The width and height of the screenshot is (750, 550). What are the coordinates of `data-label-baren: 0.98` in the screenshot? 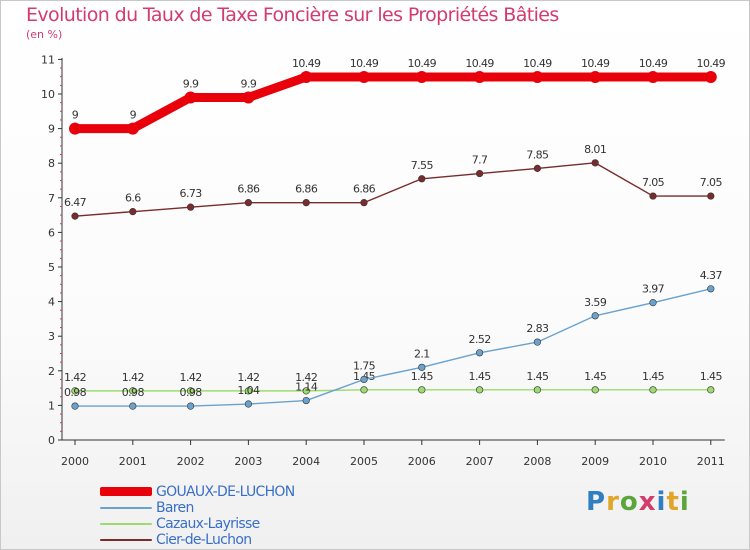 It's located at (191, 392).